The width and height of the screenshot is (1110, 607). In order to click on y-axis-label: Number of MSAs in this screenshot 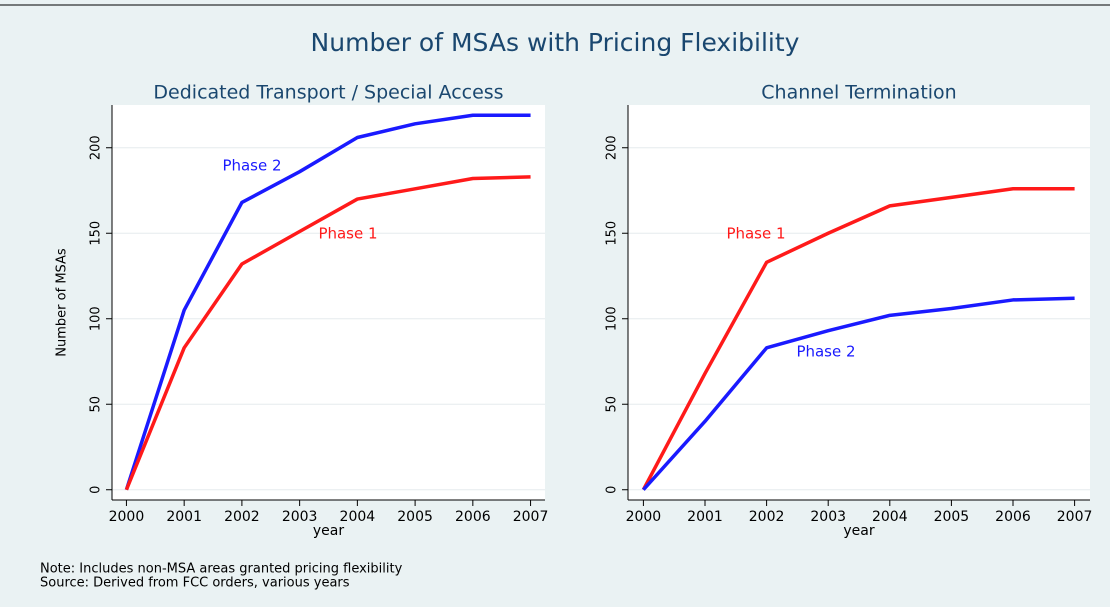, I will do `click(62, 302)`.